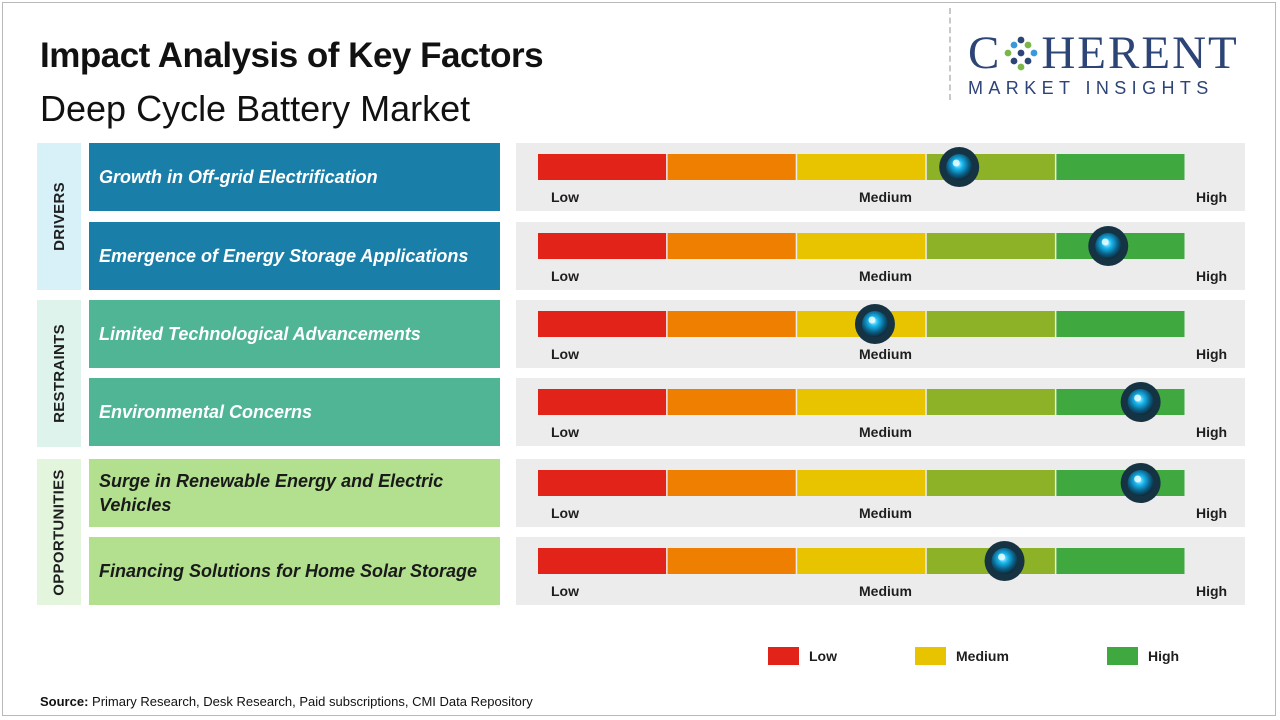 Image resolution: width=1280 pixels, height=720 pixels. What do you see at coordinates (294, 334) in the screenshot?
I see `factor-label-3: Limited Technological Advancements` at bounding box center [294, 334].